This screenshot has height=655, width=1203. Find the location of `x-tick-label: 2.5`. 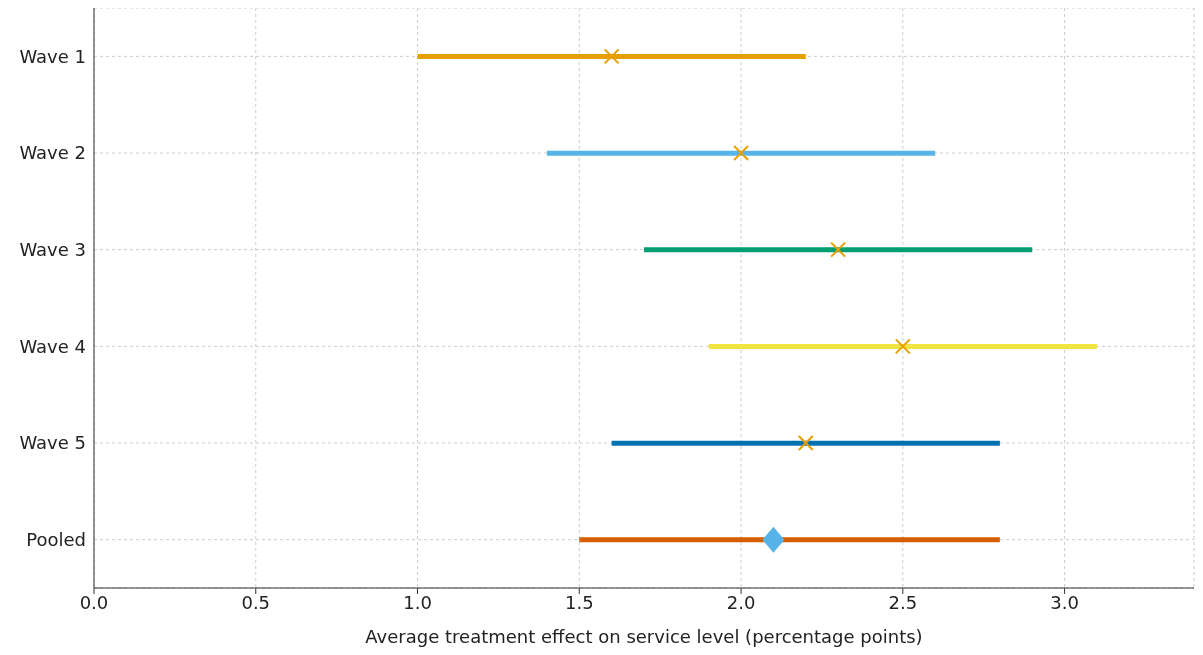

x-tick-label: 2.5 is located at coordinates (903, 602).